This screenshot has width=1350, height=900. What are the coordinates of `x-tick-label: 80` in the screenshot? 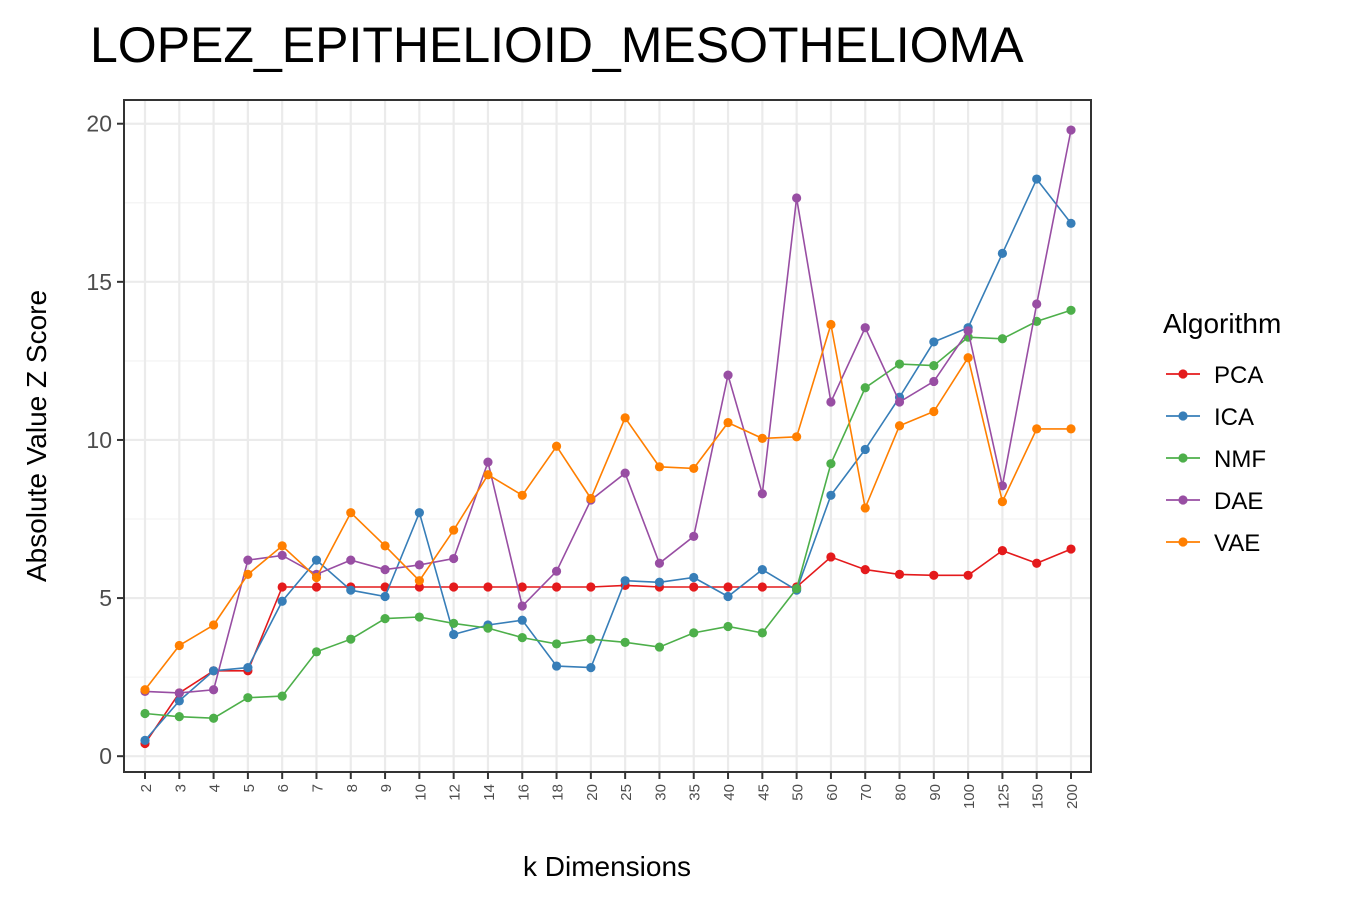 It's located at (901, 792).